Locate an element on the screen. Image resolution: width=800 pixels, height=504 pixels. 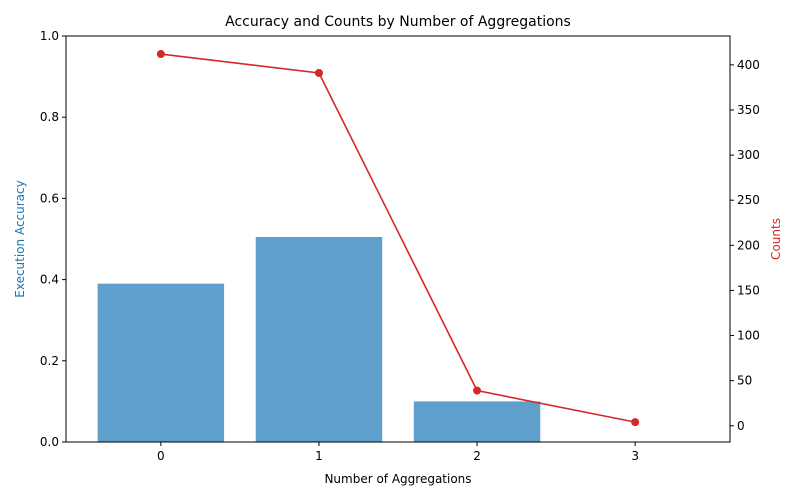
right-y-tick-label: 150 is located at coordinates (748, 290).